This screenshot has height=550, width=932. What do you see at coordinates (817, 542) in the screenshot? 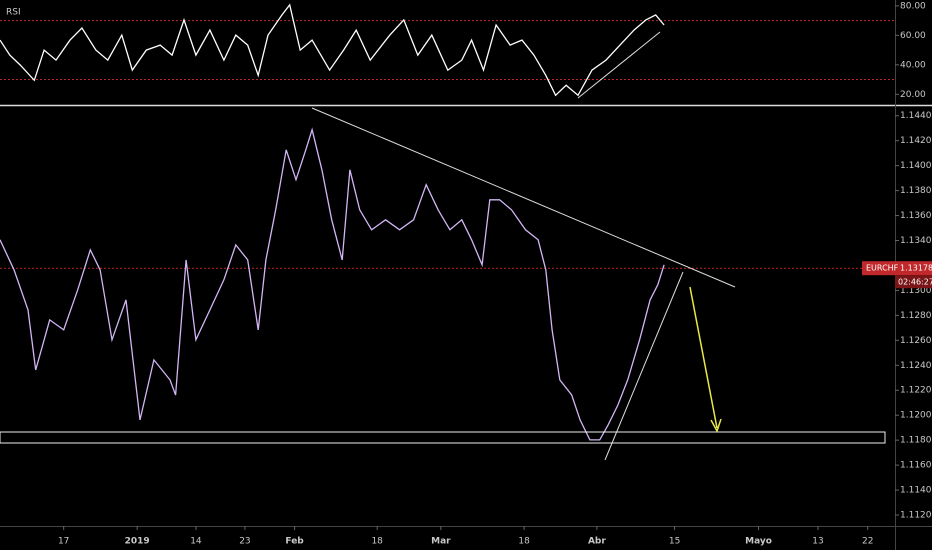
I see `x-tick-label: 13` at bounding box center [817, 542].